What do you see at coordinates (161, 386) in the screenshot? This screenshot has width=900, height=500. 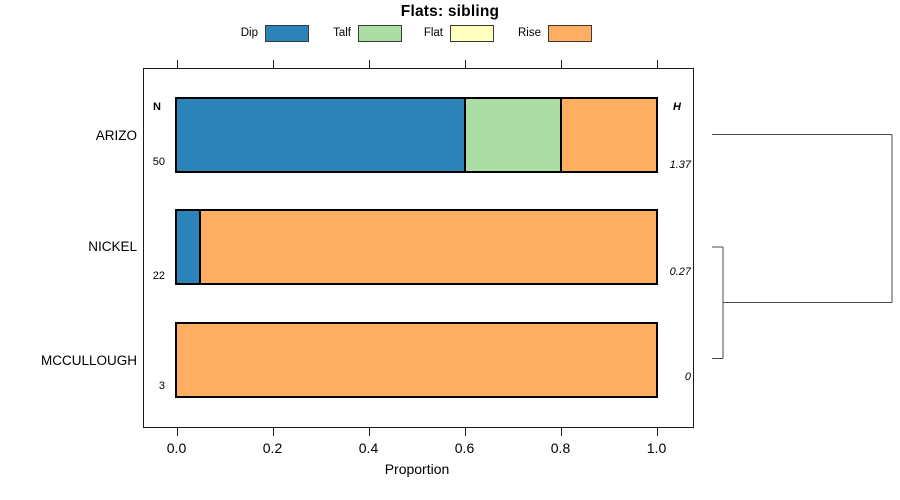 I see `n-value-mccullough: 3` at bounding box center [161, 386].